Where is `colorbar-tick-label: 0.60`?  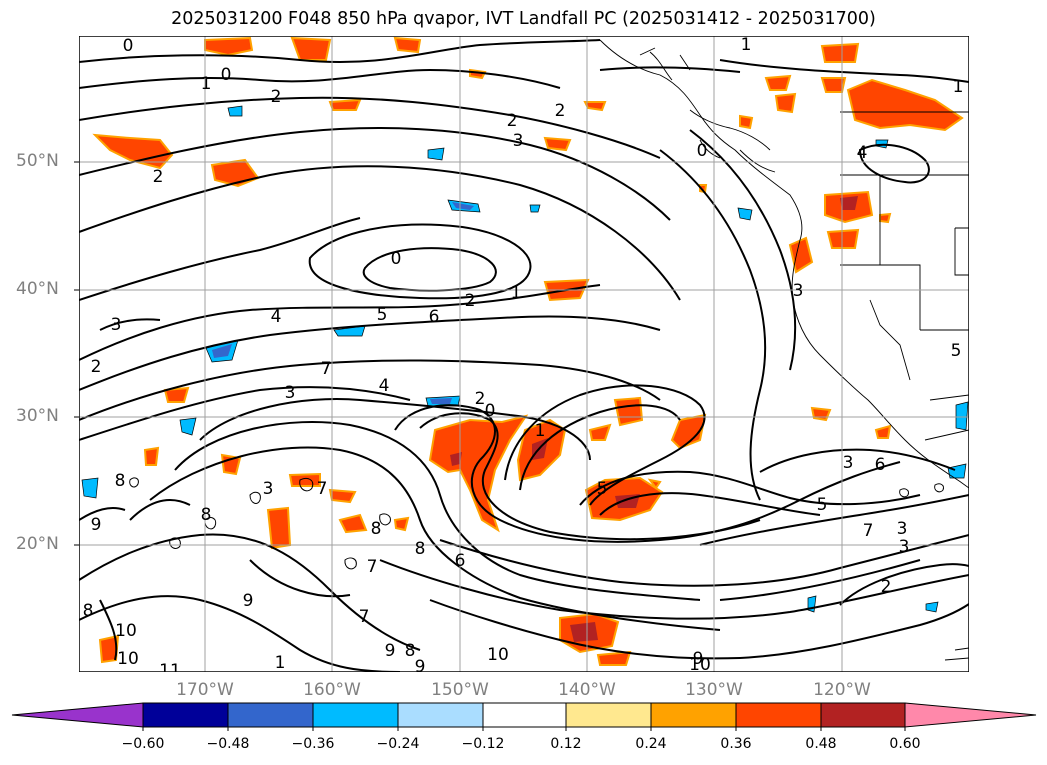
colorbar-tick-label: 0.60 is located at coordinates (905, 744).